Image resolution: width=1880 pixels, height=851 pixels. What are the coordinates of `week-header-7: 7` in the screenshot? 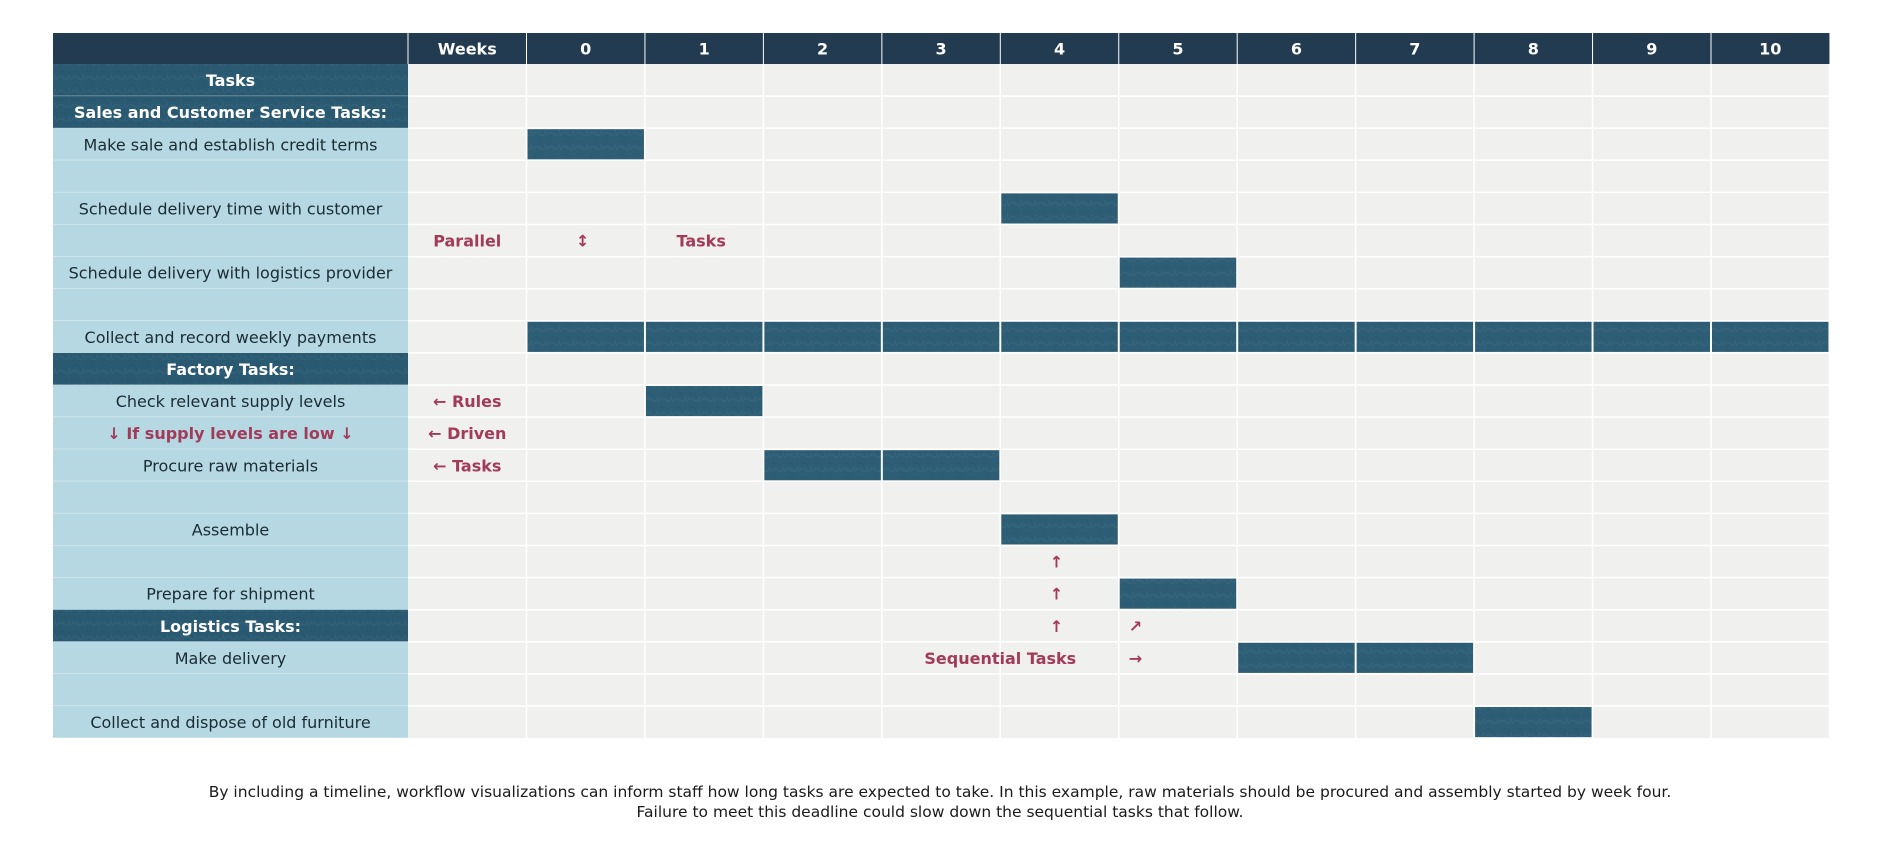 It's located at (1414, 49).